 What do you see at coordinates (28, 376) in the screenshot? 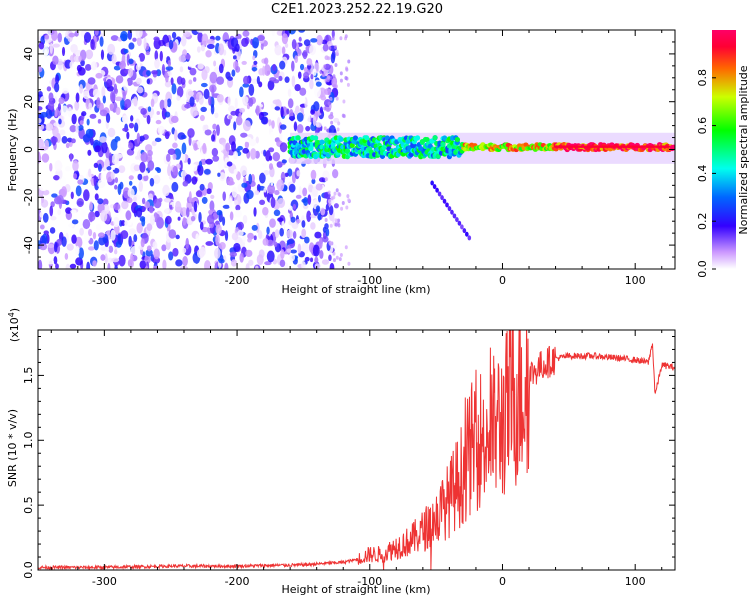
I see `y-tick-label: 1.5` at bounding box center [28, 376].